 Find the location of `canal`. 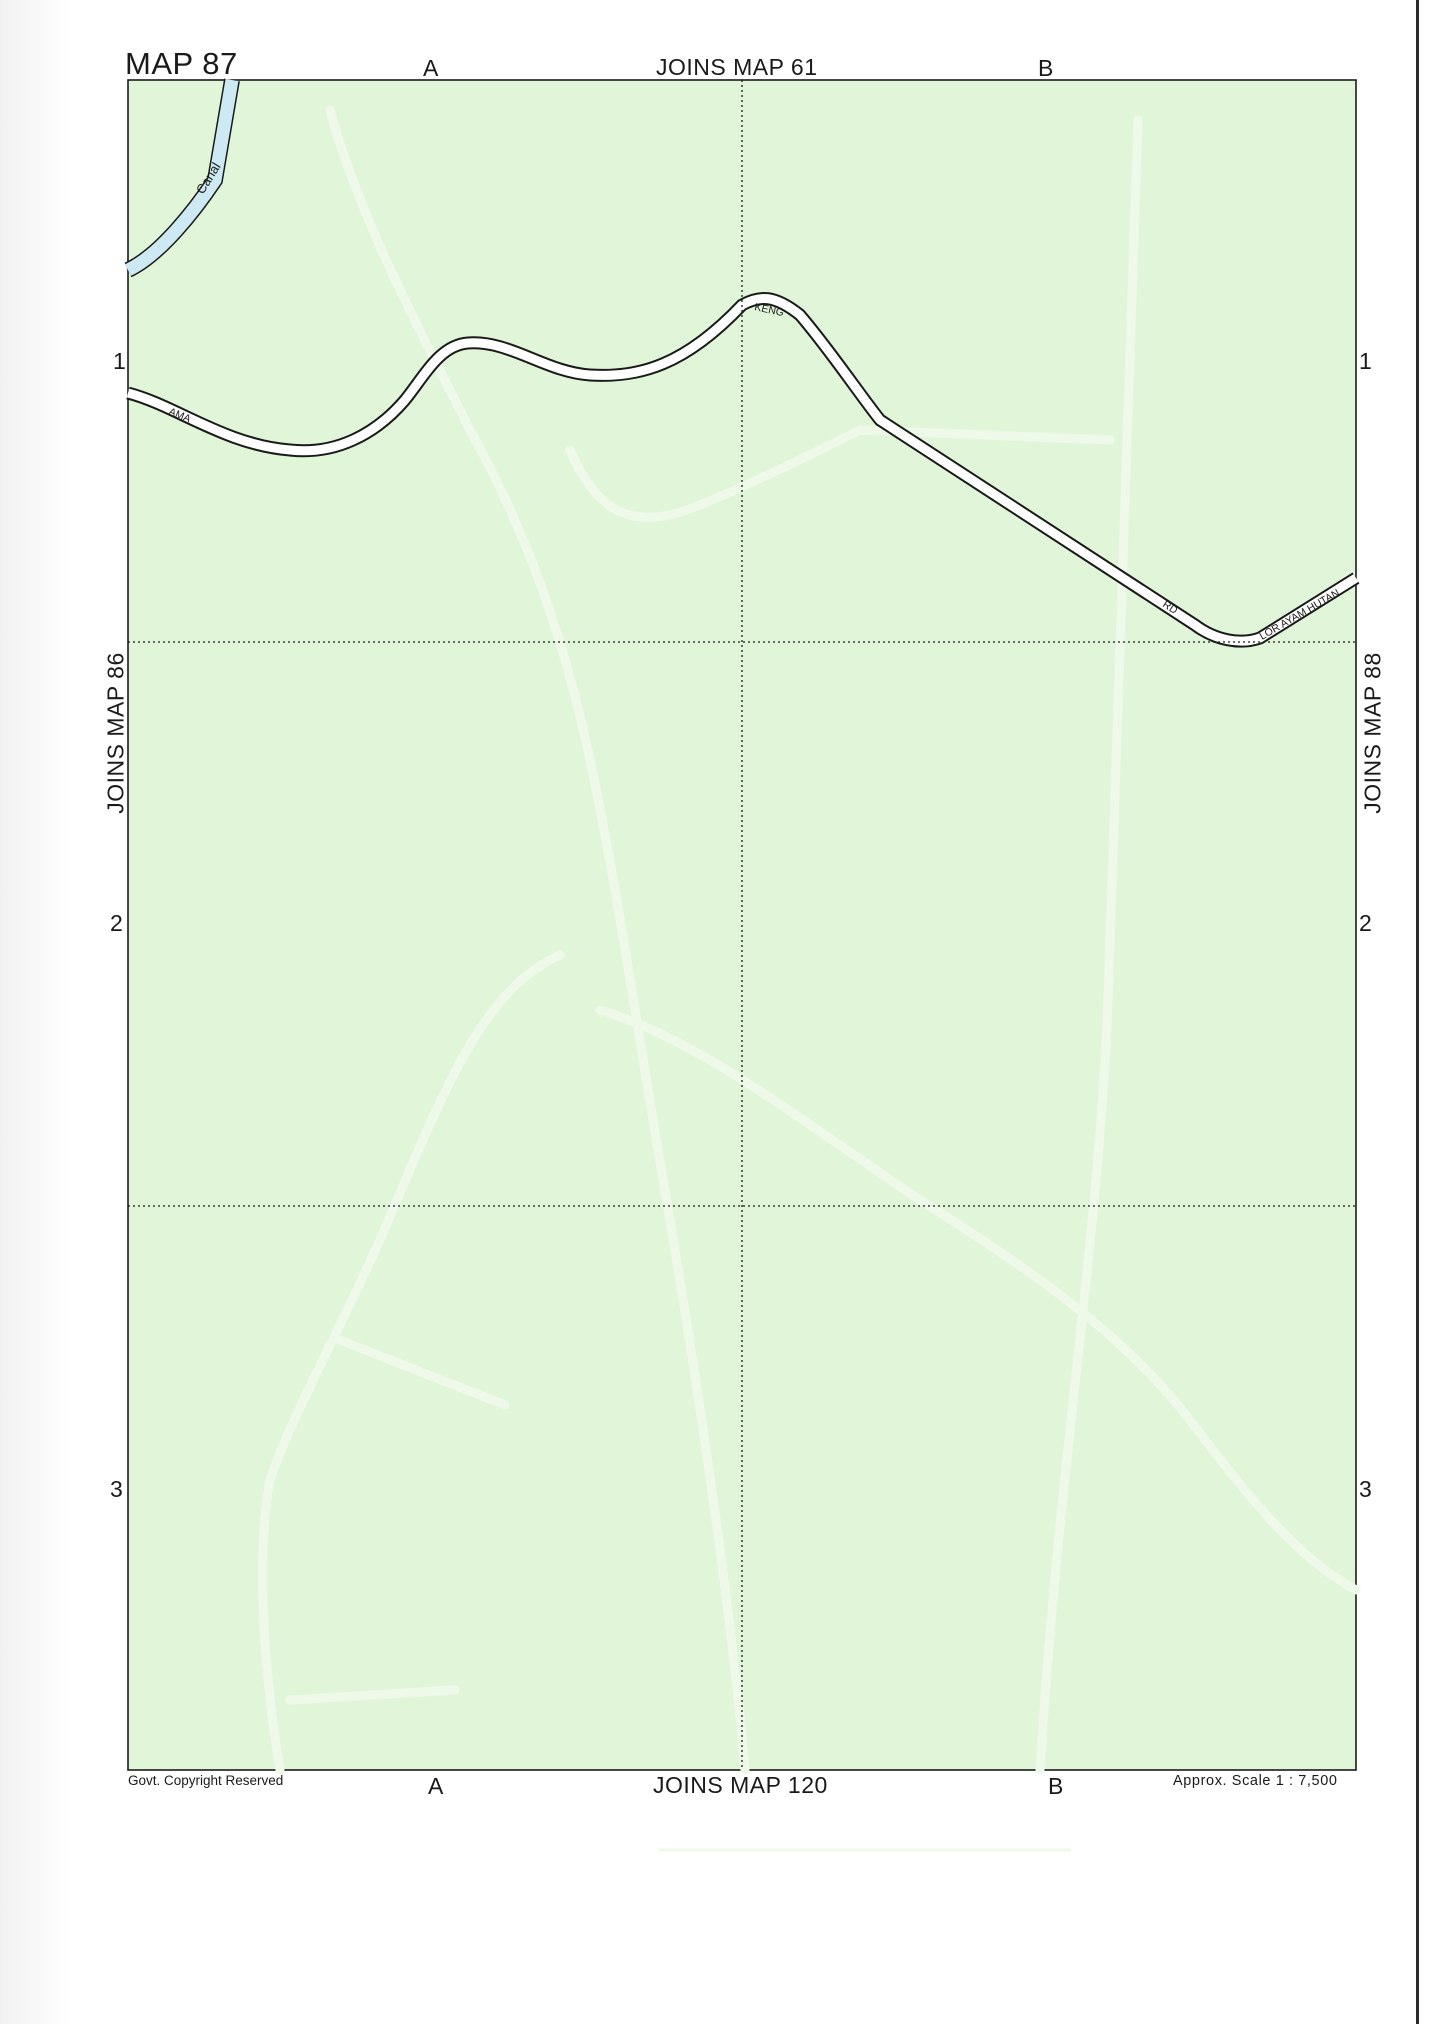

canal is located at coordinates (182, 177).